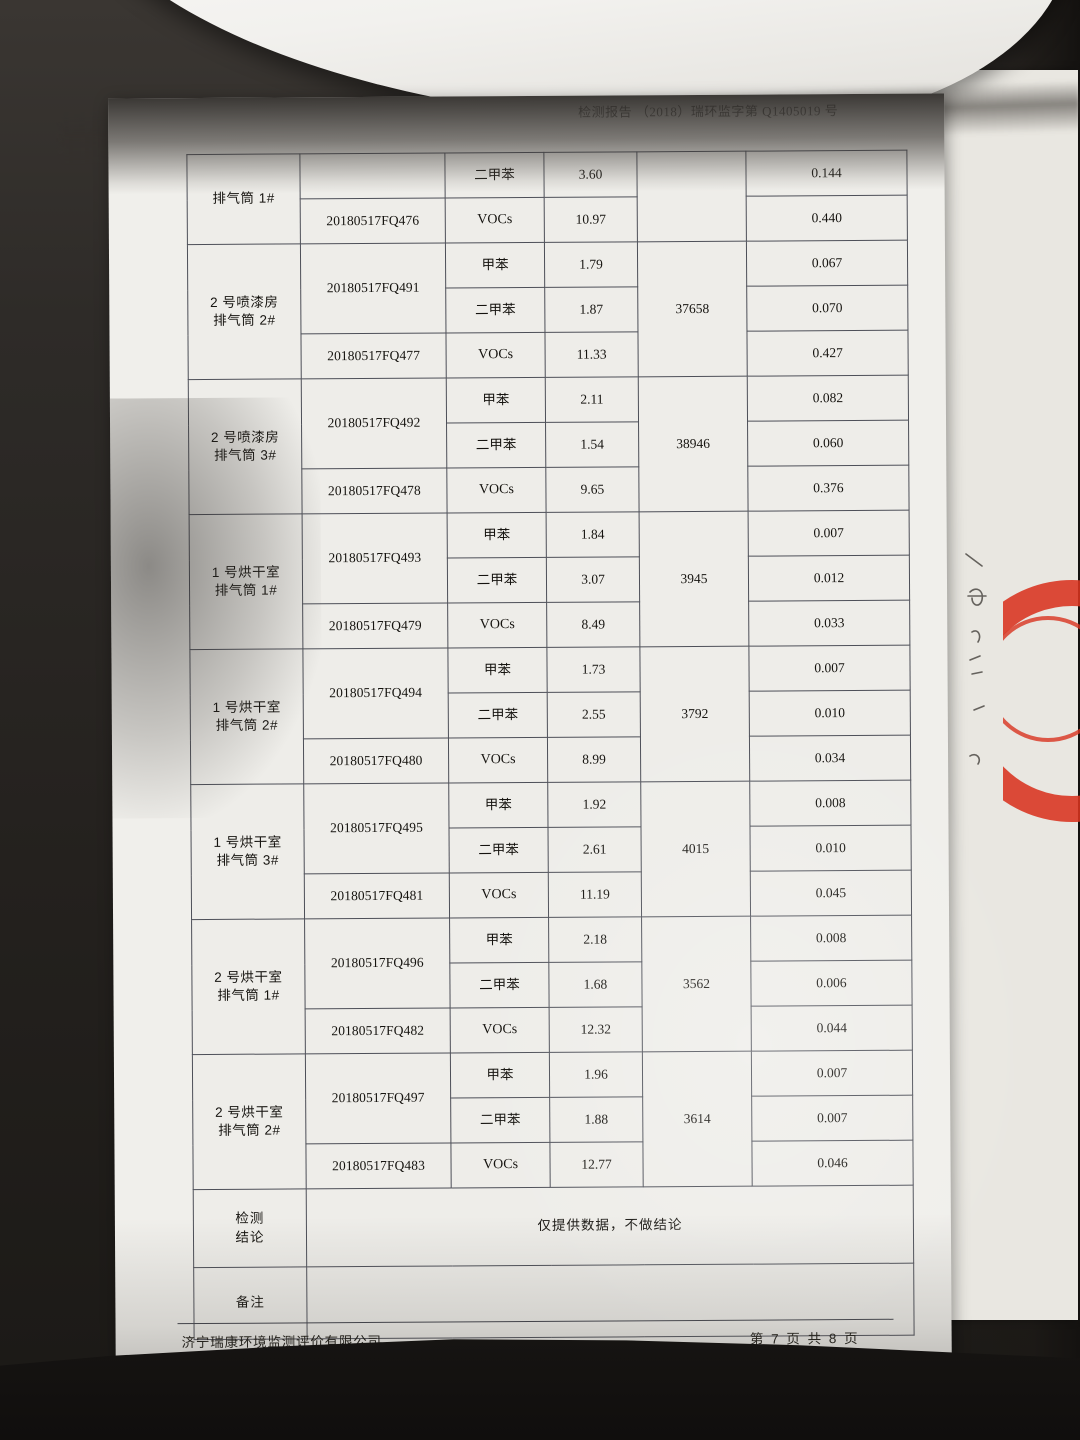 The width and height of the screenshot is (1080, 1440). Describe the element at coordinates (375, 693) in the screenshot. I see `cell-sample-id: 20180517FQ494` at that location.